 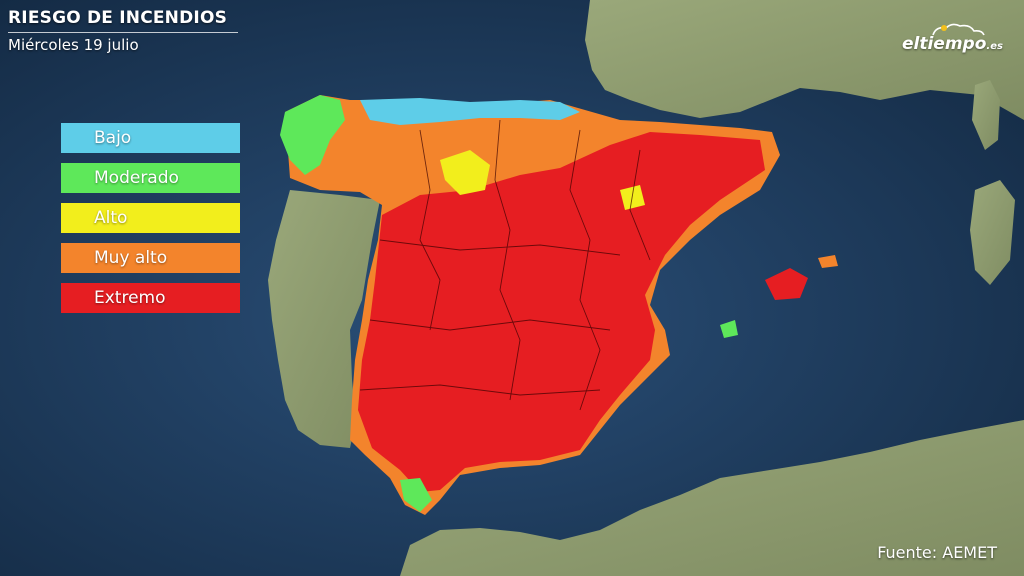 What do you see at coordinates (131, 258) in the screenshot?
I see `legend-label: Muy alto` at bounding box center [131, 258].